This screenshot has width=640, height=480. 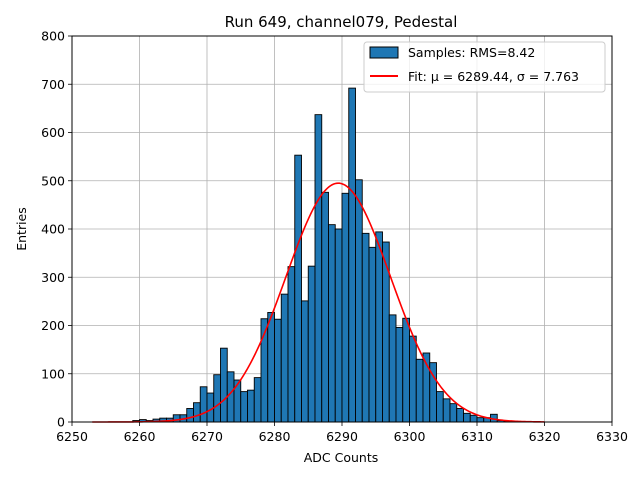 I want to click on x-tick-label: 6310, so click(x=477, y=436).